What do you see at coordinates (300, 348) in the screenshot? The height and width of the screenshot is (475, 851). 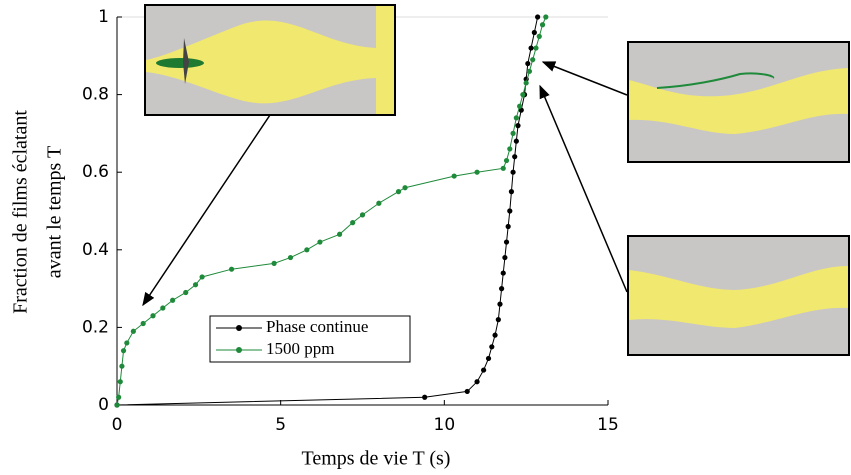 I see `legend-label: 1500 ppm` at bounding box center [300, 348].